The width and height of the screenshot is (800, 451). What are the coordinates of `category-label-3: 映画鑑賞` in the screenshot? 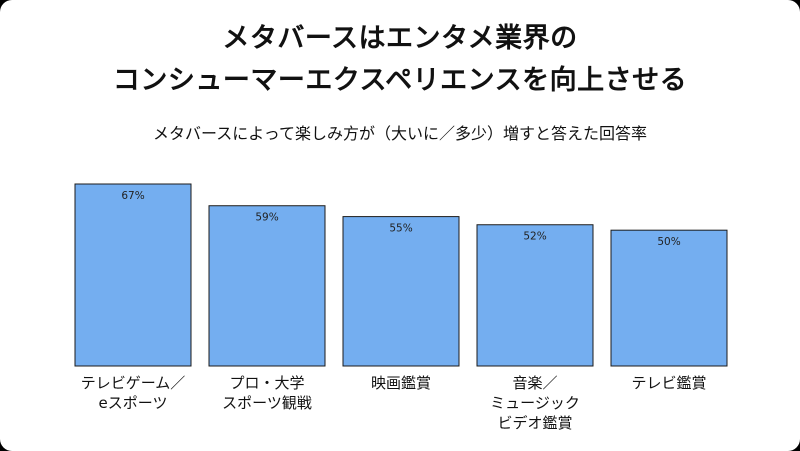 It's located at (401, 383).